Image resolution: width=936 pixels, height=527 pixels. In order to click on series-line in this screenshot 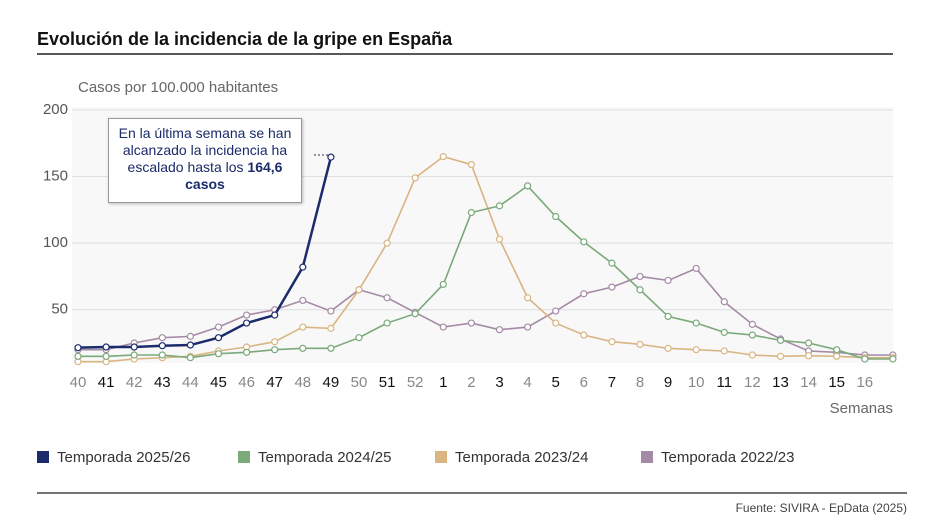, I will do `click(205, 252)`.